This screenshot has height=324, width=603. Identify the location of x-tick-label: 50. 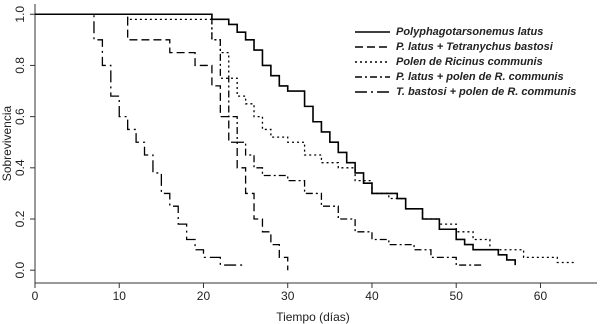
(457, 296).